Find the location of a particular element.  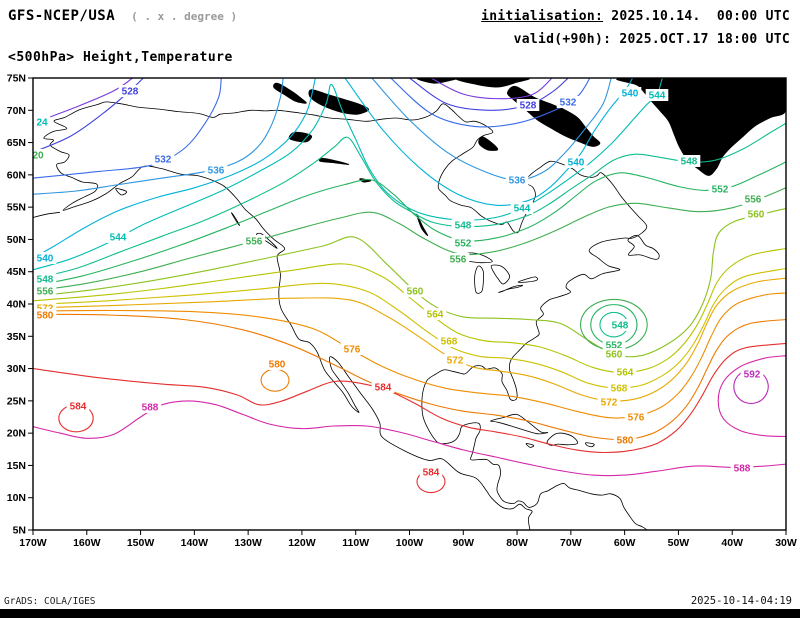

lat-tick-label: 15N is located at coordinates (16, 466).